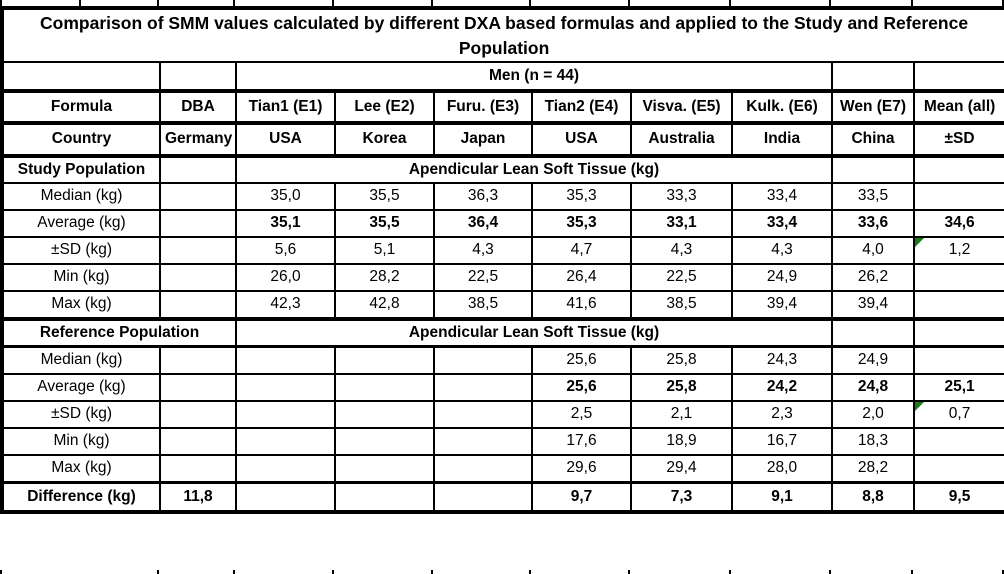 This screenshot has height=574, width=1004. Describe the element at coordinates (873, 469) in the screenshot. I see `value-cell: 28,2` at that location.